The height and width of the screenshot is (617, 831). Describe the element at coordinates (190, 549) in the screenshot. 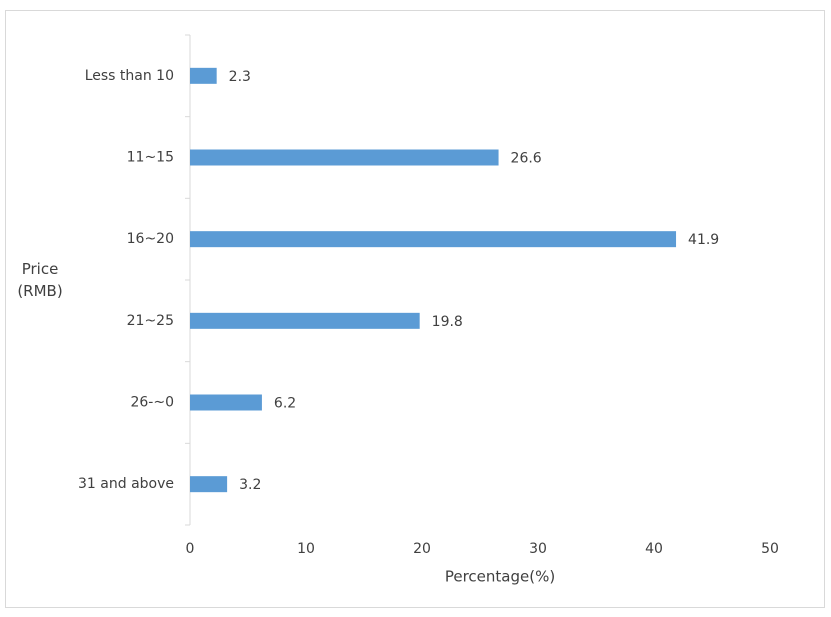

I see `x-tick-label: 0` at that location.